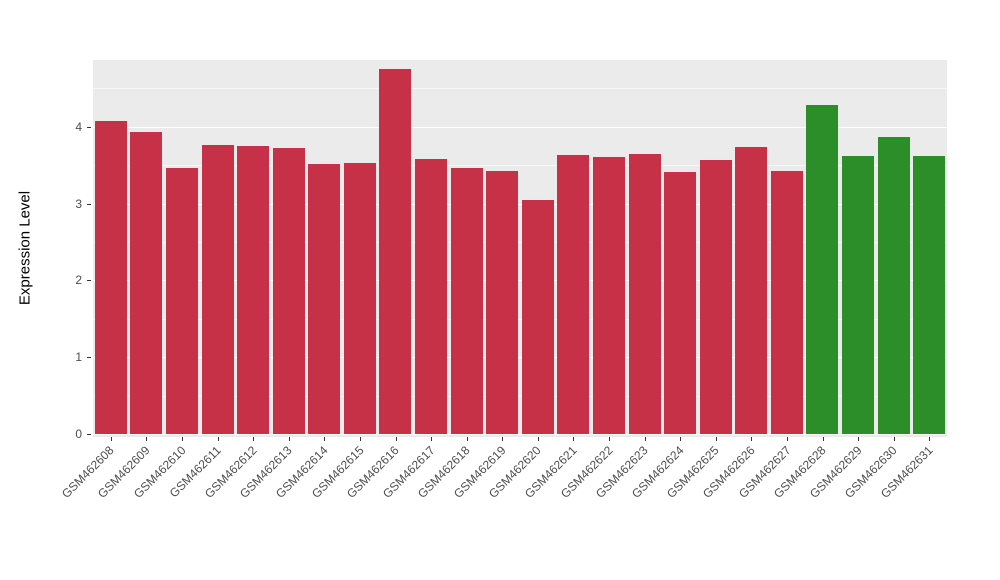  Describe the element at coordinates (253, 290) in the screenshot. I see `bar-GSM462612` at that location.